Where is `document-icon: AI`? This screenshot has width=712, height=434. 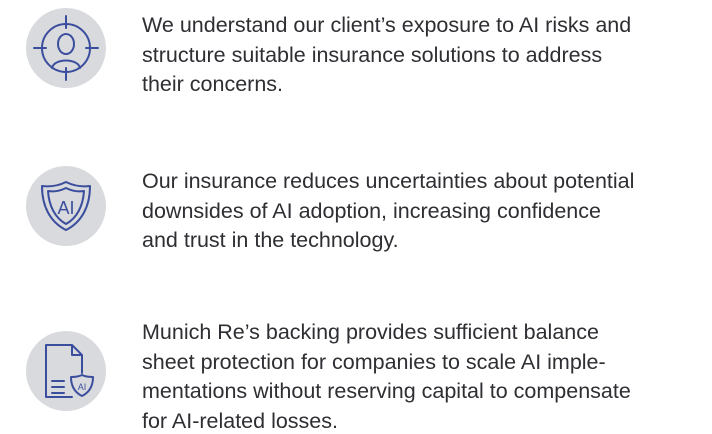 document-icon: AI is located at coordinates (66, 371).